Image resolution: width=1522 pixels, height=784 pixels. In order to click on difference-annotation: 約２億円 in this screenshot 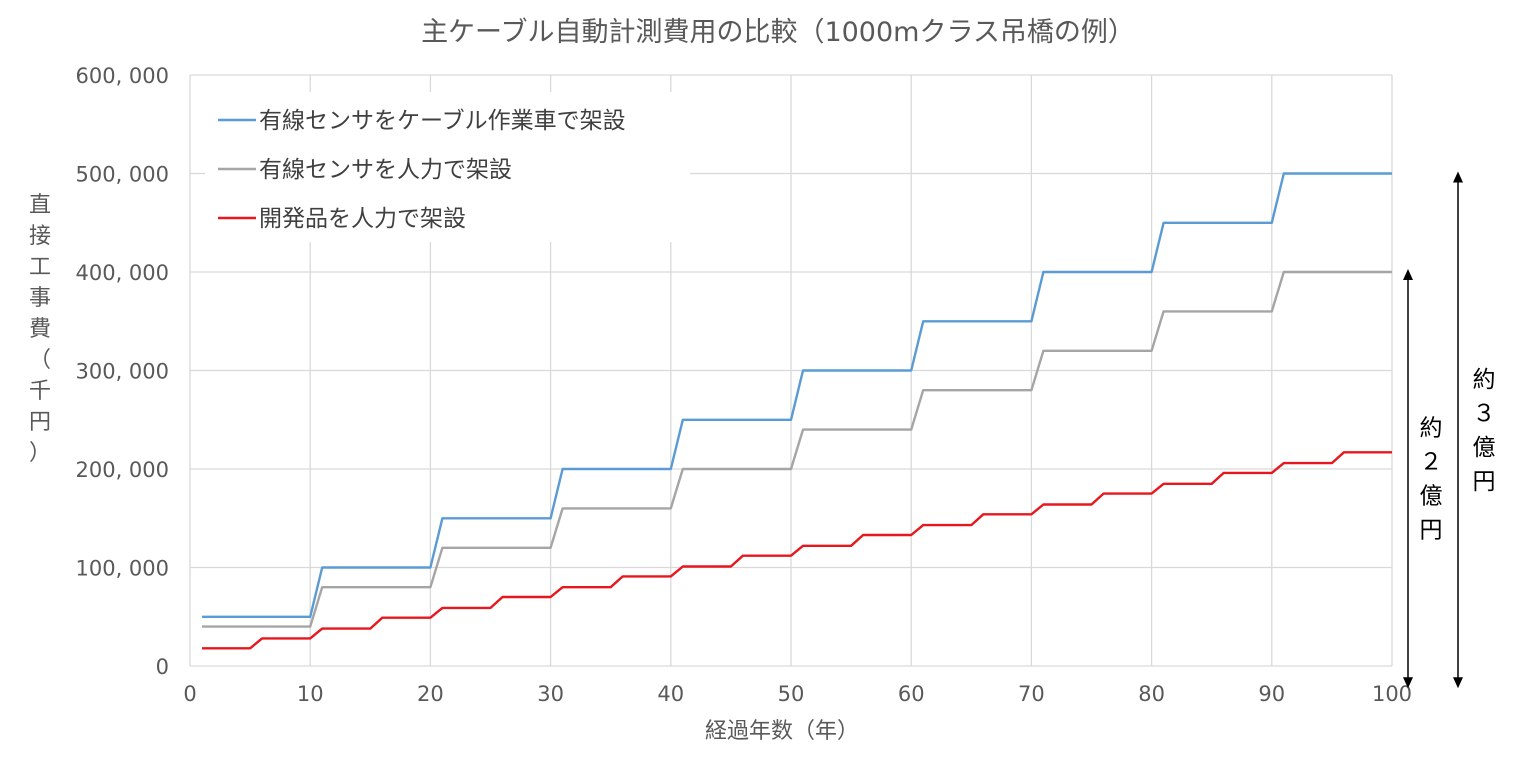, I will do `click(1423, 479)`.